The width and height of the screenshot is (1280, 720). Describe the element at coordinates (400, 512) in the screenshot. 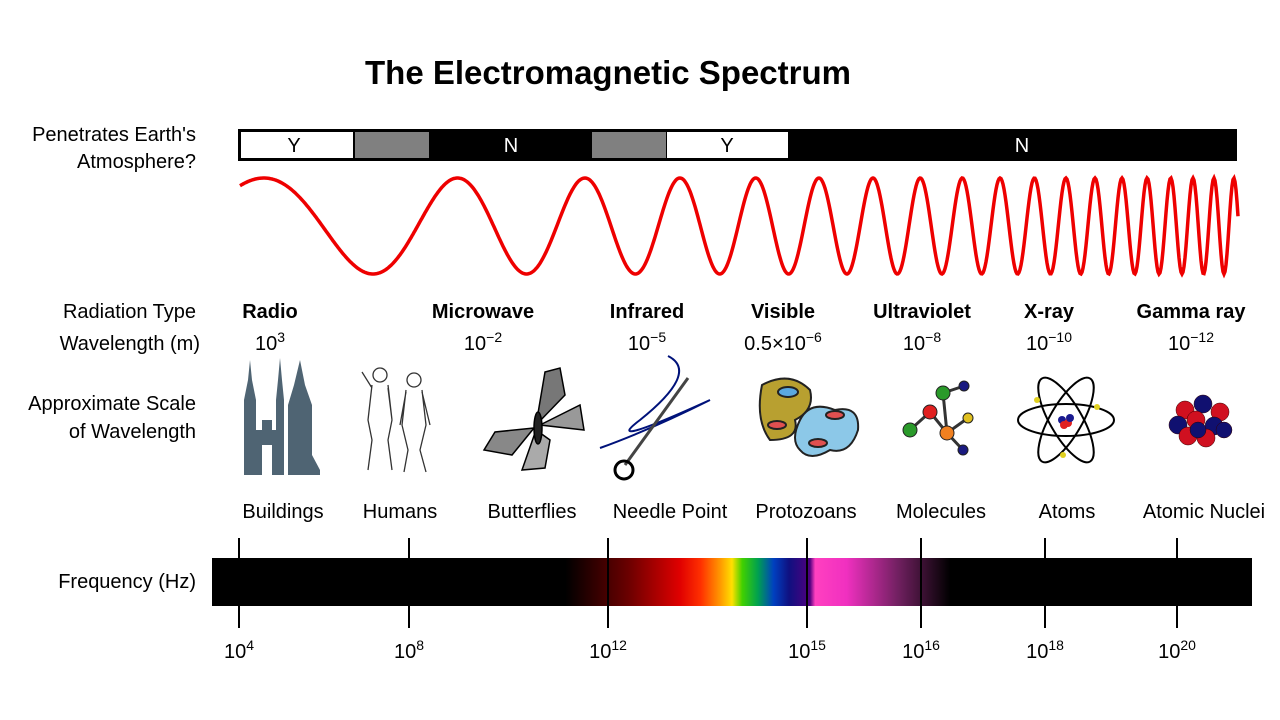

I see `scale-label: Humans` at that location.